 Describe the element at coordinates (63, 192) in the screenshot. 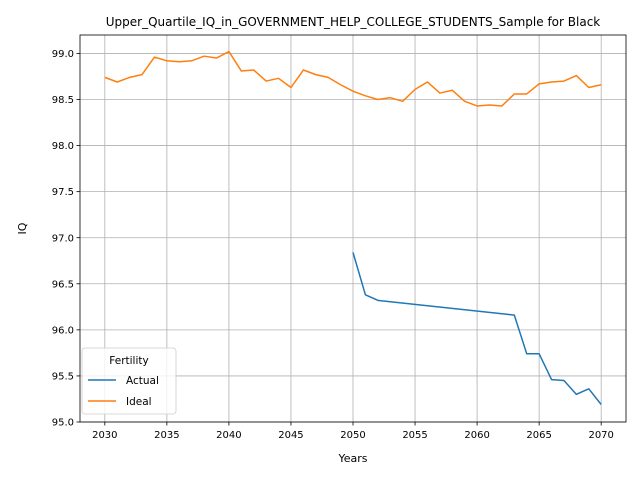

I see `y-tick-label: 97.5` at that location.